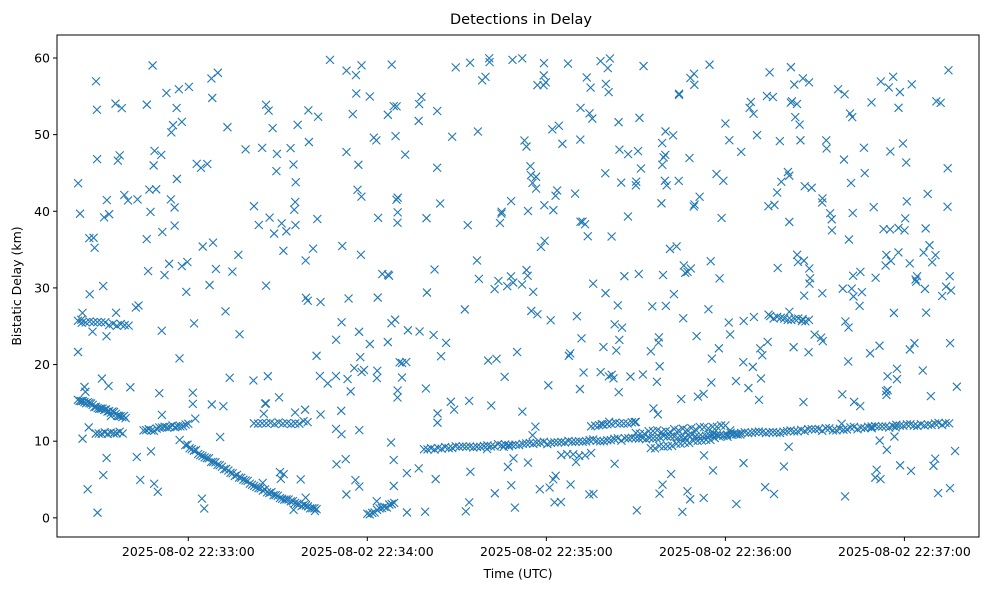 The width and height of the screenshot is (989, 594). I want to click on y-tick-label: 0, so click(46, 517).